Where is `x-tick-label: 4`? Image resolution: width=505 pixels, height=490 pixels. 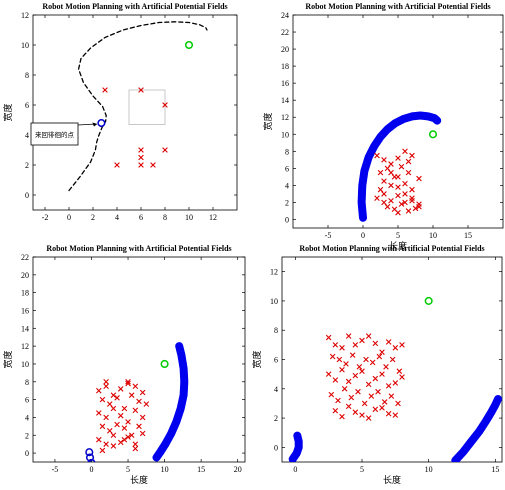 x-tick-label: 4 is located at coordinates (117, 217).